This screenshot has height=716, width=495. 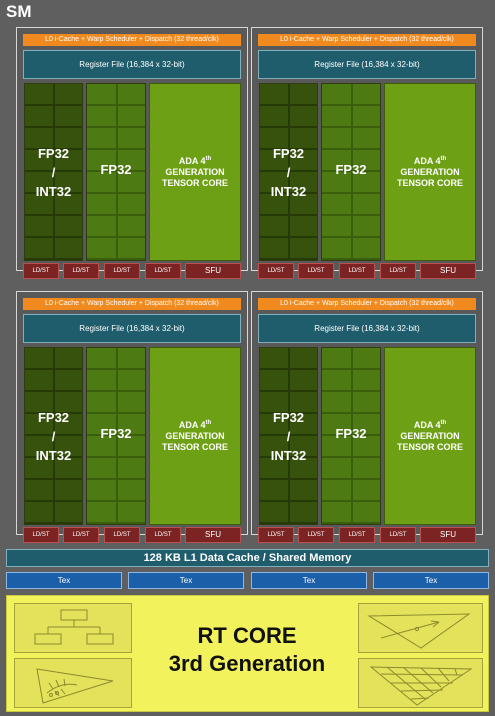 I want to click on displaced-micromesh-icon, so click(x=421, y=686).